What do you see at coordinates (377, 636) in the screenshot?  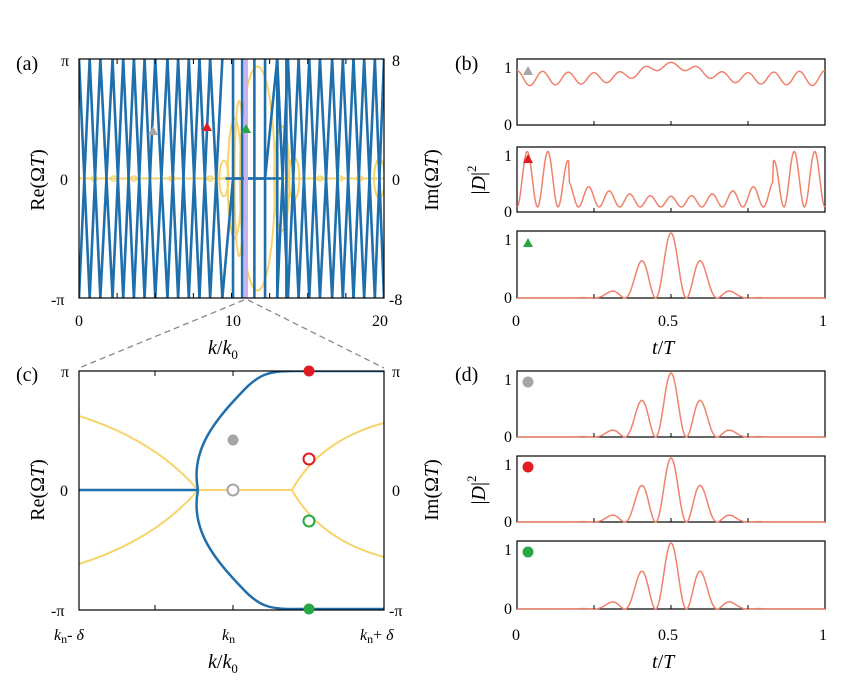 I see `xtick-c-right: kn+ δ` at bounding box center [377, 636].